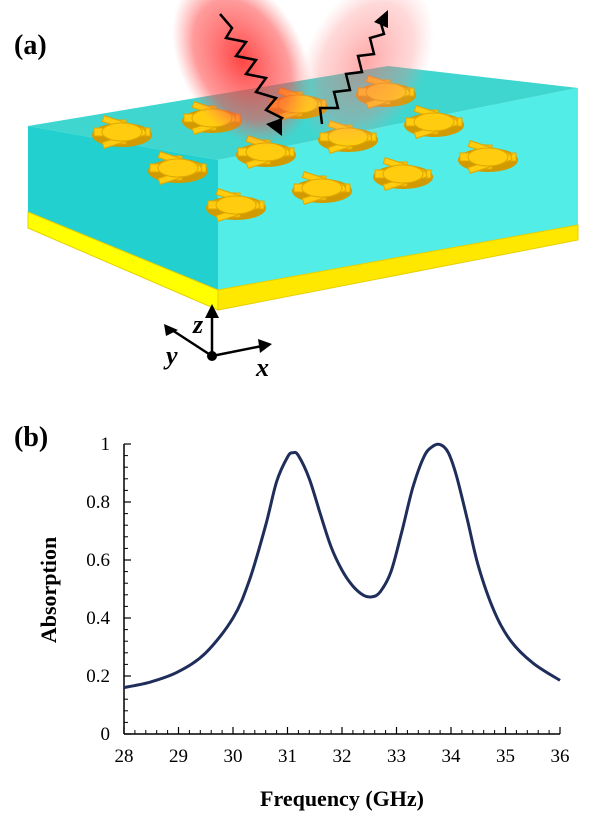 The height and width of the screenshot is (818, 605). I want to click on slab-side-face, so click(398, 189).